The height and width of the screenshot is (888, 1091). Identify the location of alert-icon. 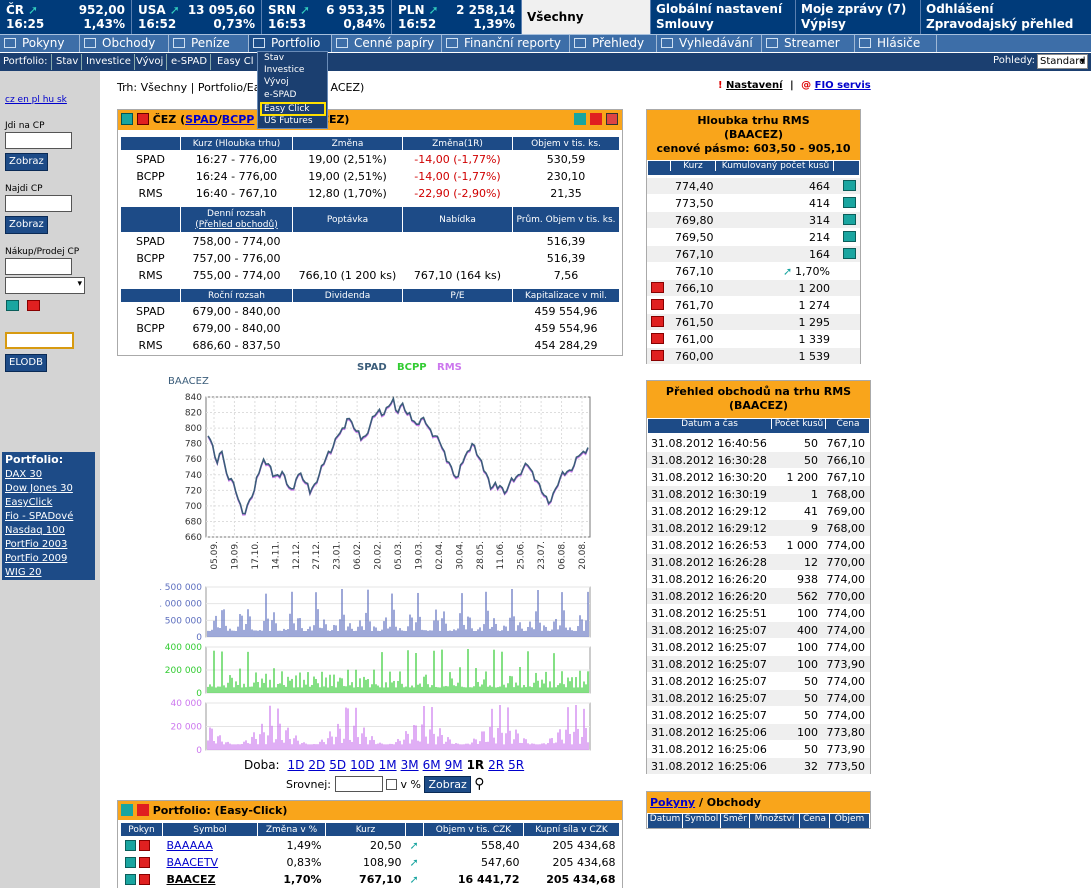
(612, 119).